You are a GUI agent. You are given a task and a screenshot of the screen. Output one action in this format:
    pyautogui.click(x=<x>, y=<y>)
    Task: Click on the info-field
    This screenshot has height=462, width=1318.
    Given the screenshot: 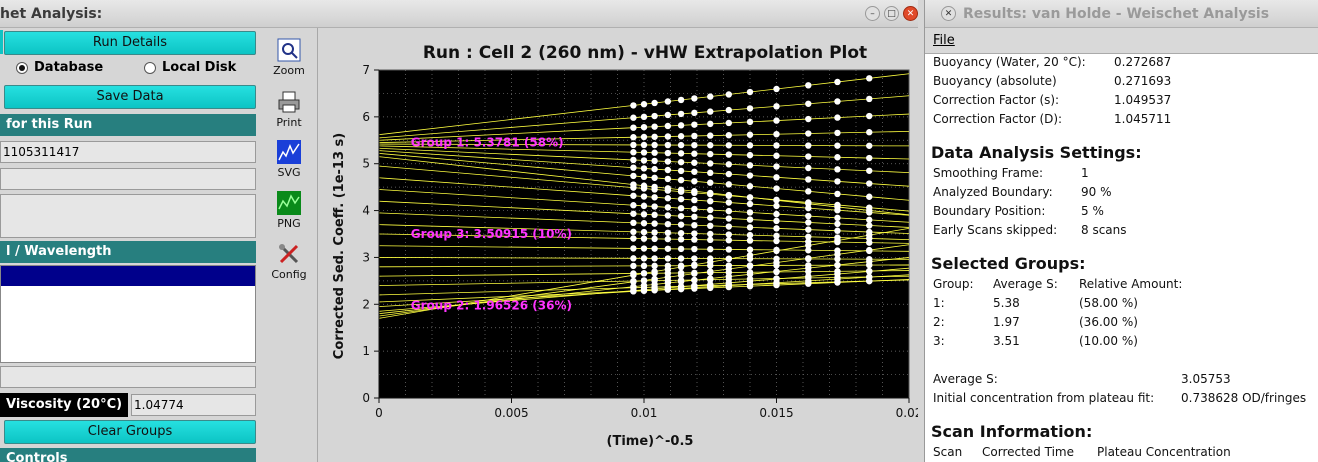 What is the action you would take?
    pyautogui.click(x=128, y=377)
    